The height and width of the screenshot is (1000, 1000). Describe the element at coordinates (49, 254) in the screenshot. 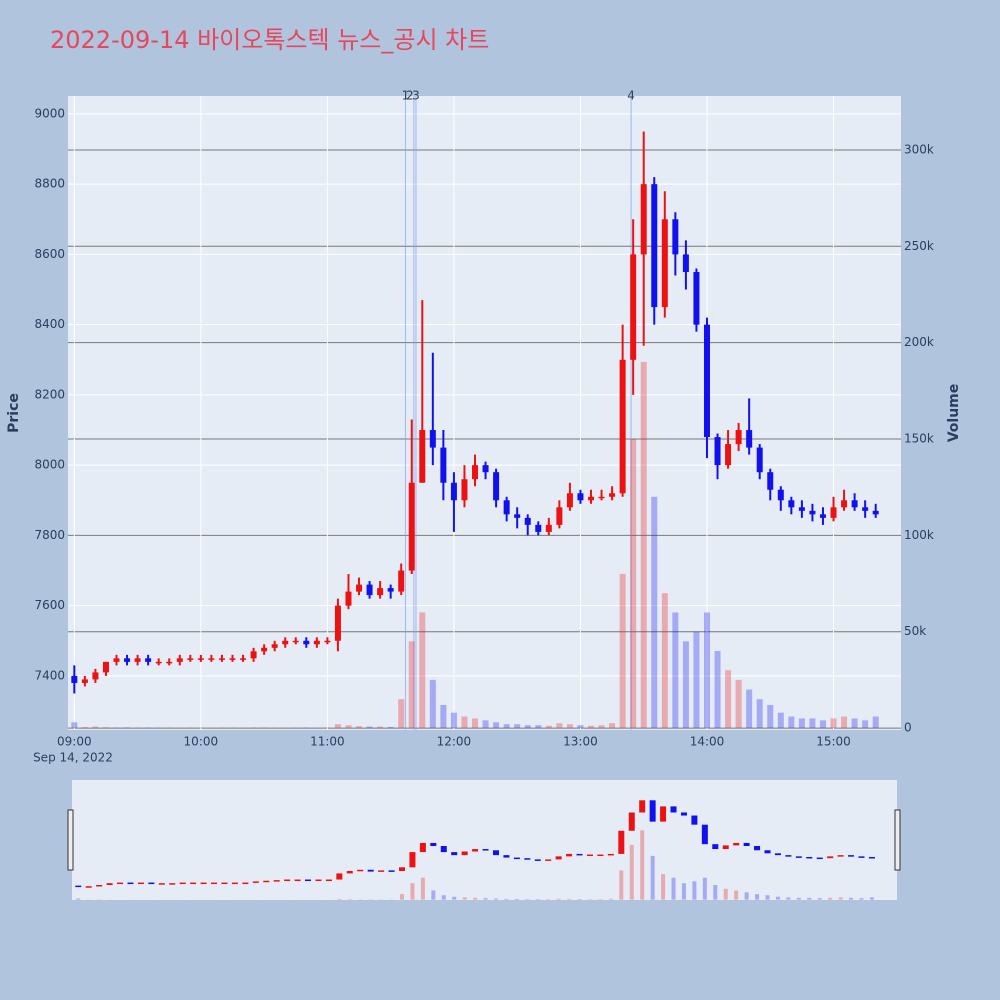

I see `y-tick-label: 8600` at that location.